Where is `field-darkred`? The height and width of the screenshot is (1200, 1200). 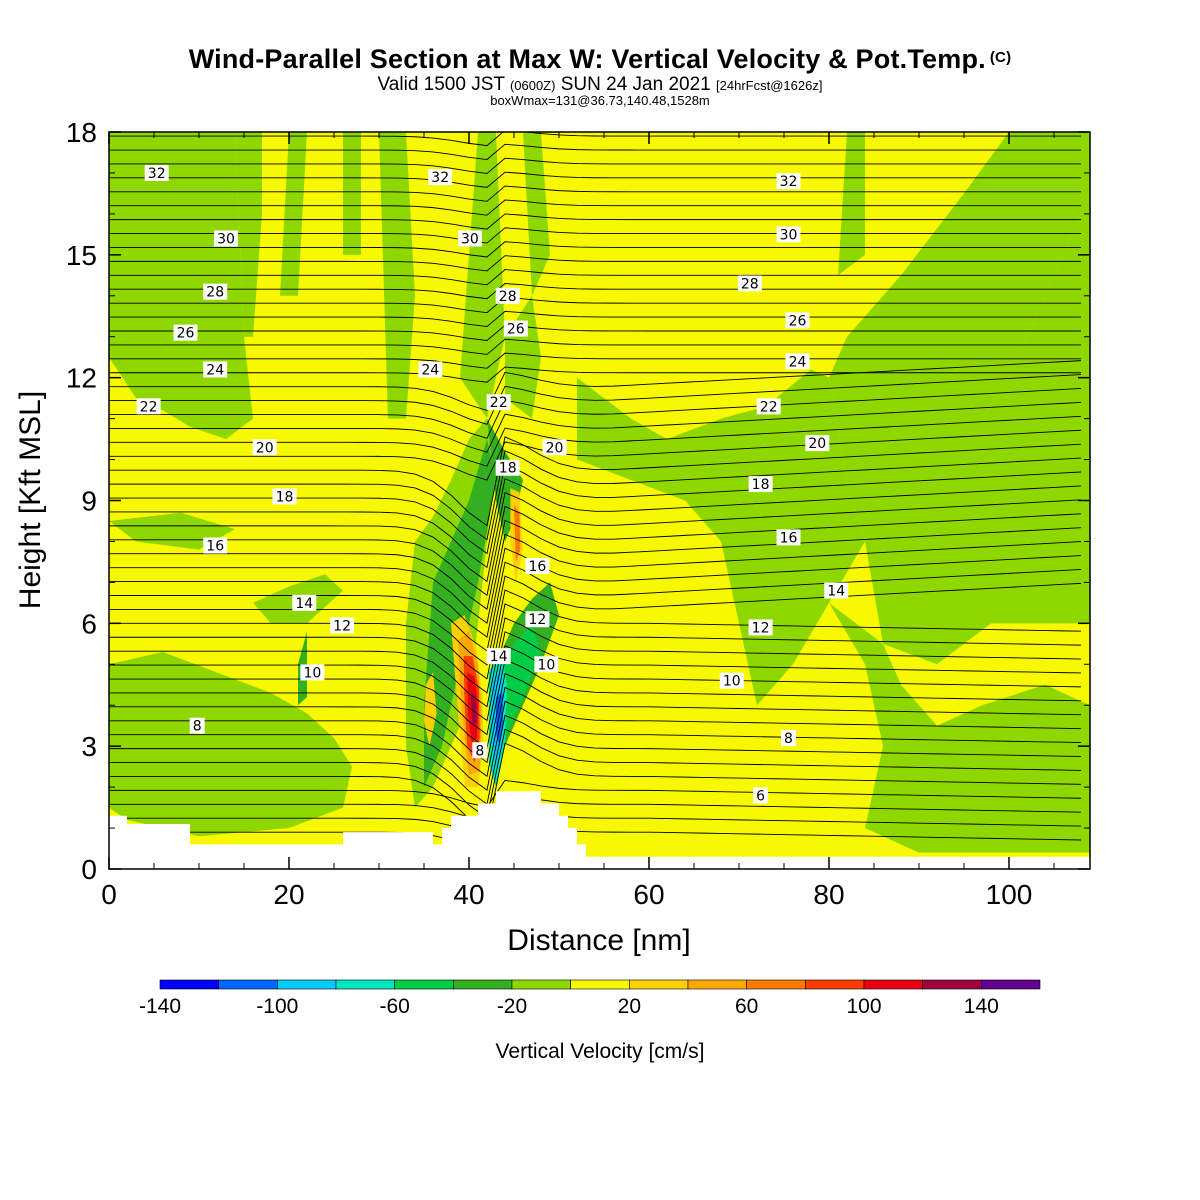 field-darkred is located at coordinates (474, 709).